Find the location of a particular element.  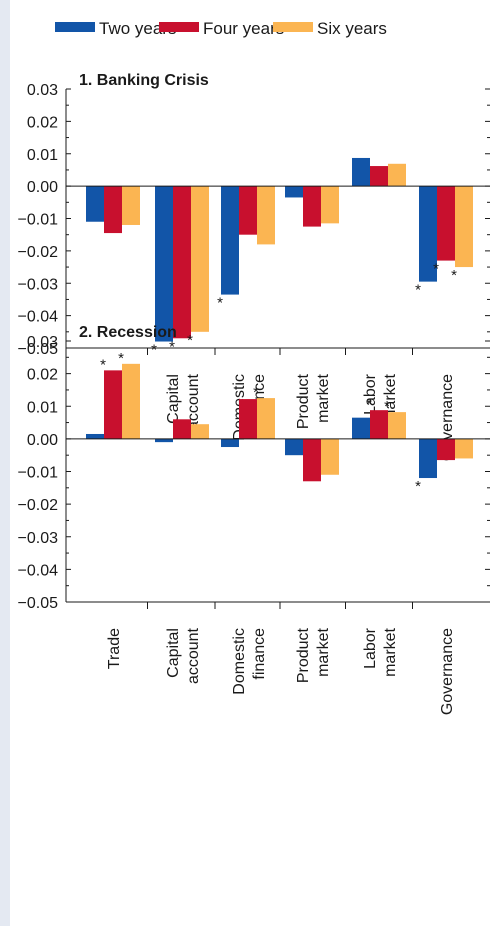

category-label: finance is located at coordinates (259, 654).